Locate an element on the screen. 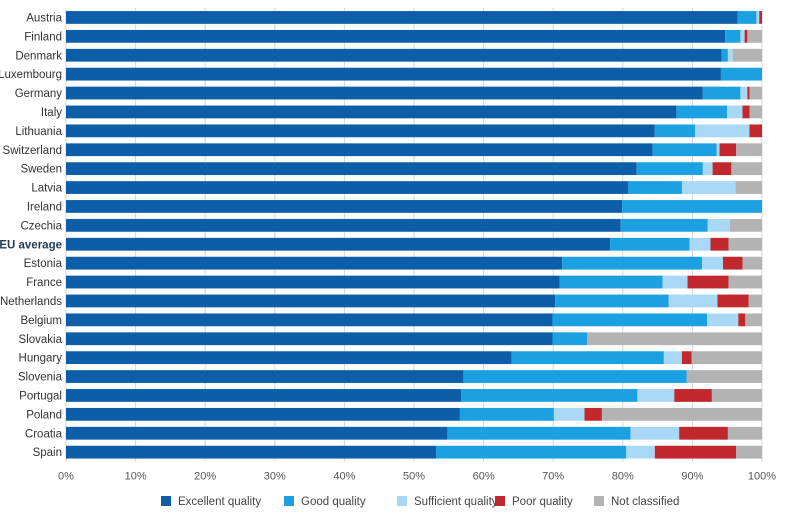 The height and width of the screenshot is (514, 800). bar-estonia-good-quality is located at coordinates (632, 263).